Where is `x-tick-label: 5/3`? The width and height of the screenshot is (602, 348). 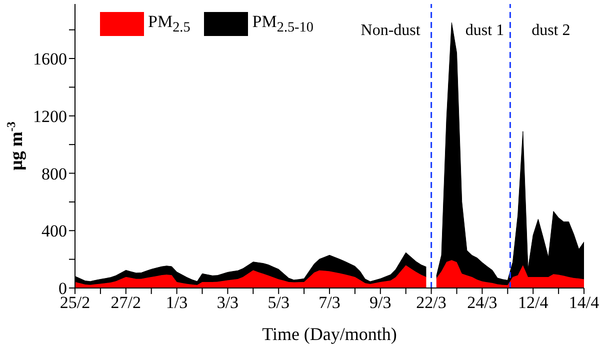
x-tick-label: 5/3 is located at coordinates (279, 302).